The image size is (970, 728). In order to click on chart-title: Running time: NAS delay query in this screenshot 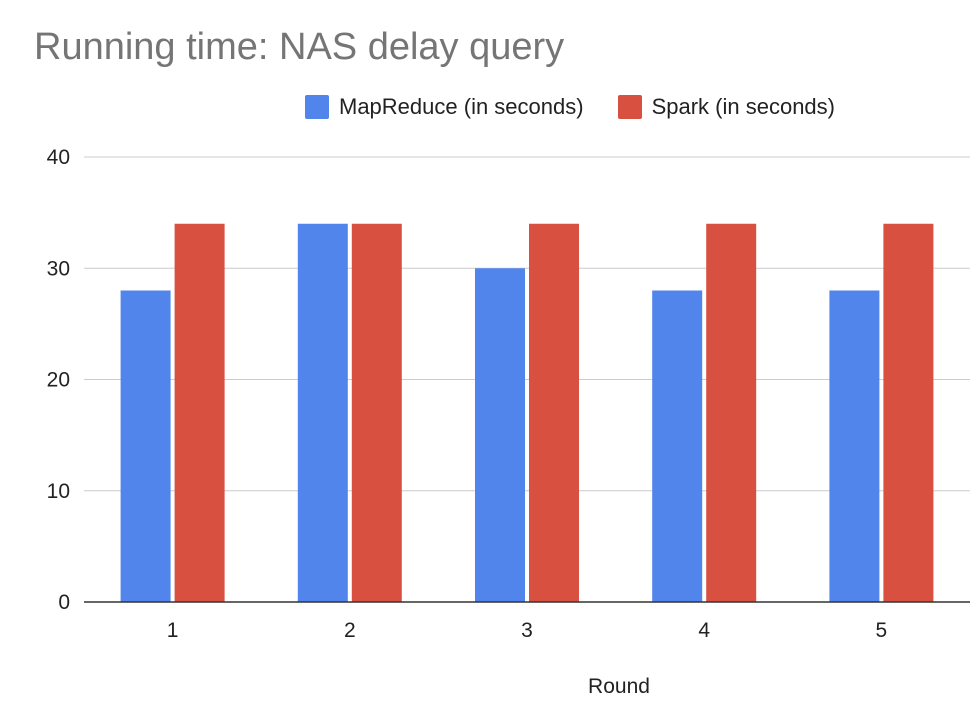, I will do `click(299, 47)`.